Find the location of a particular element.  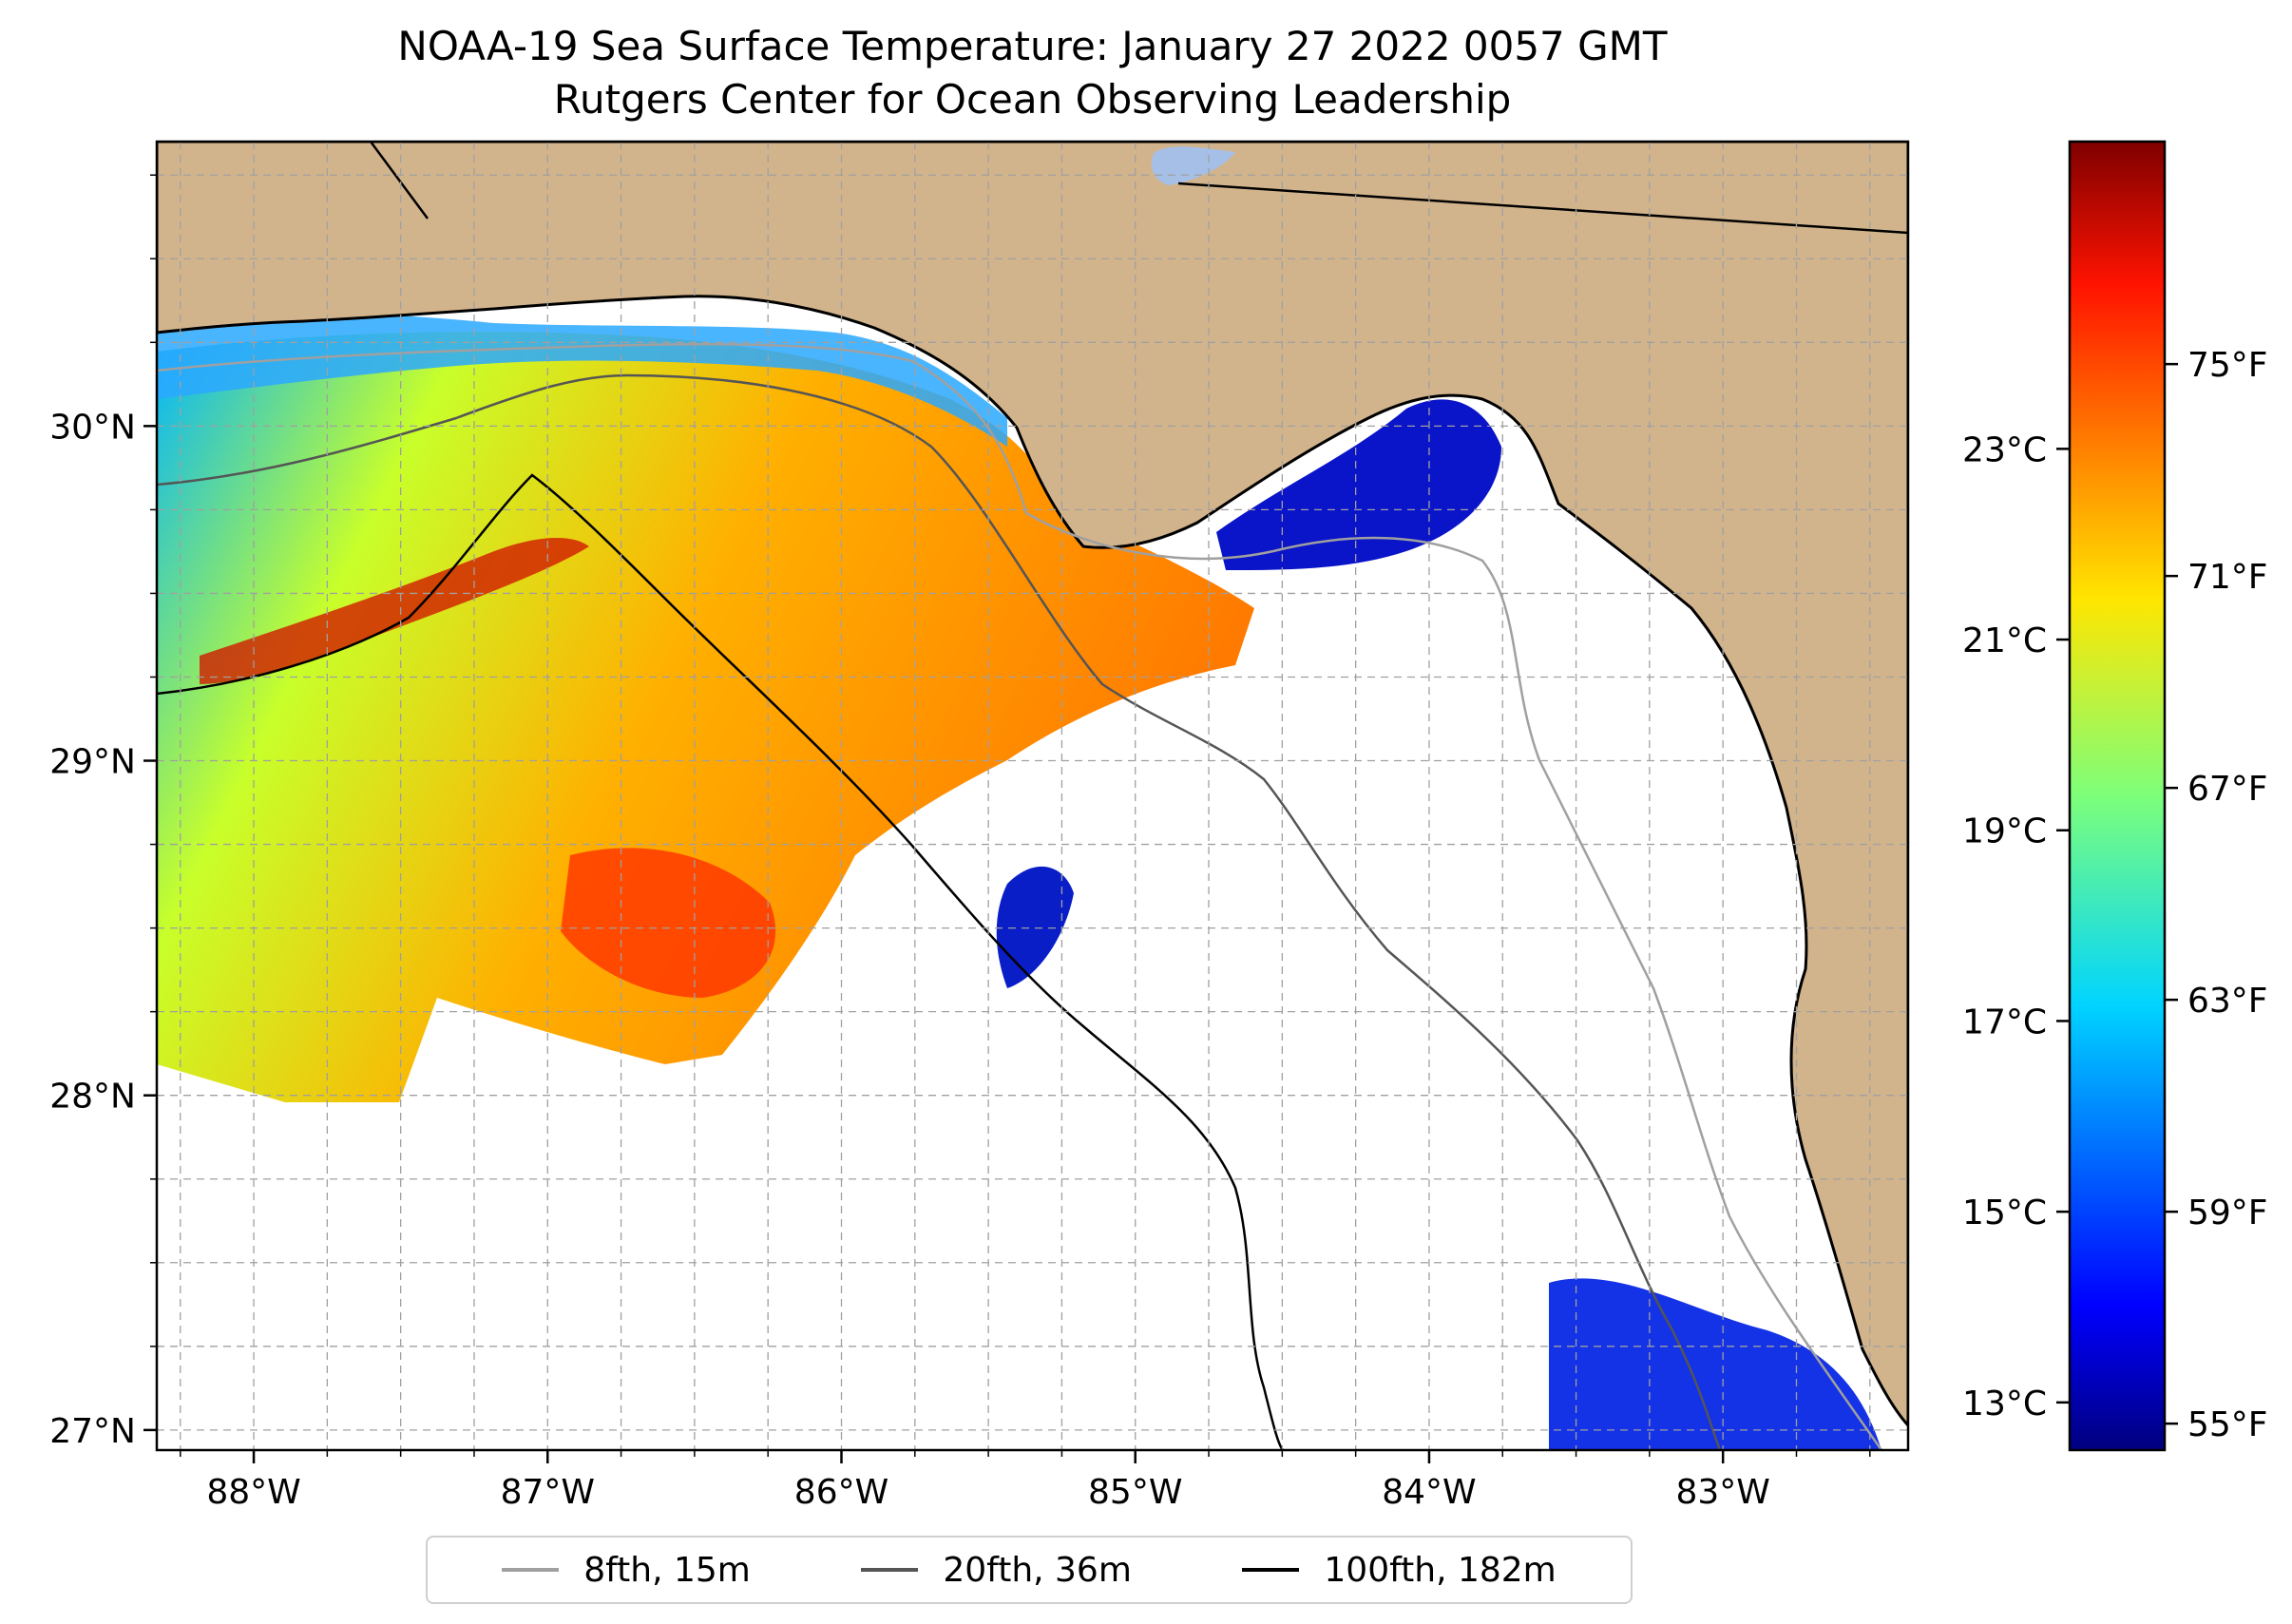

fahrenheit-tick-label: 55°F is located at coordinates (2227, 1424).